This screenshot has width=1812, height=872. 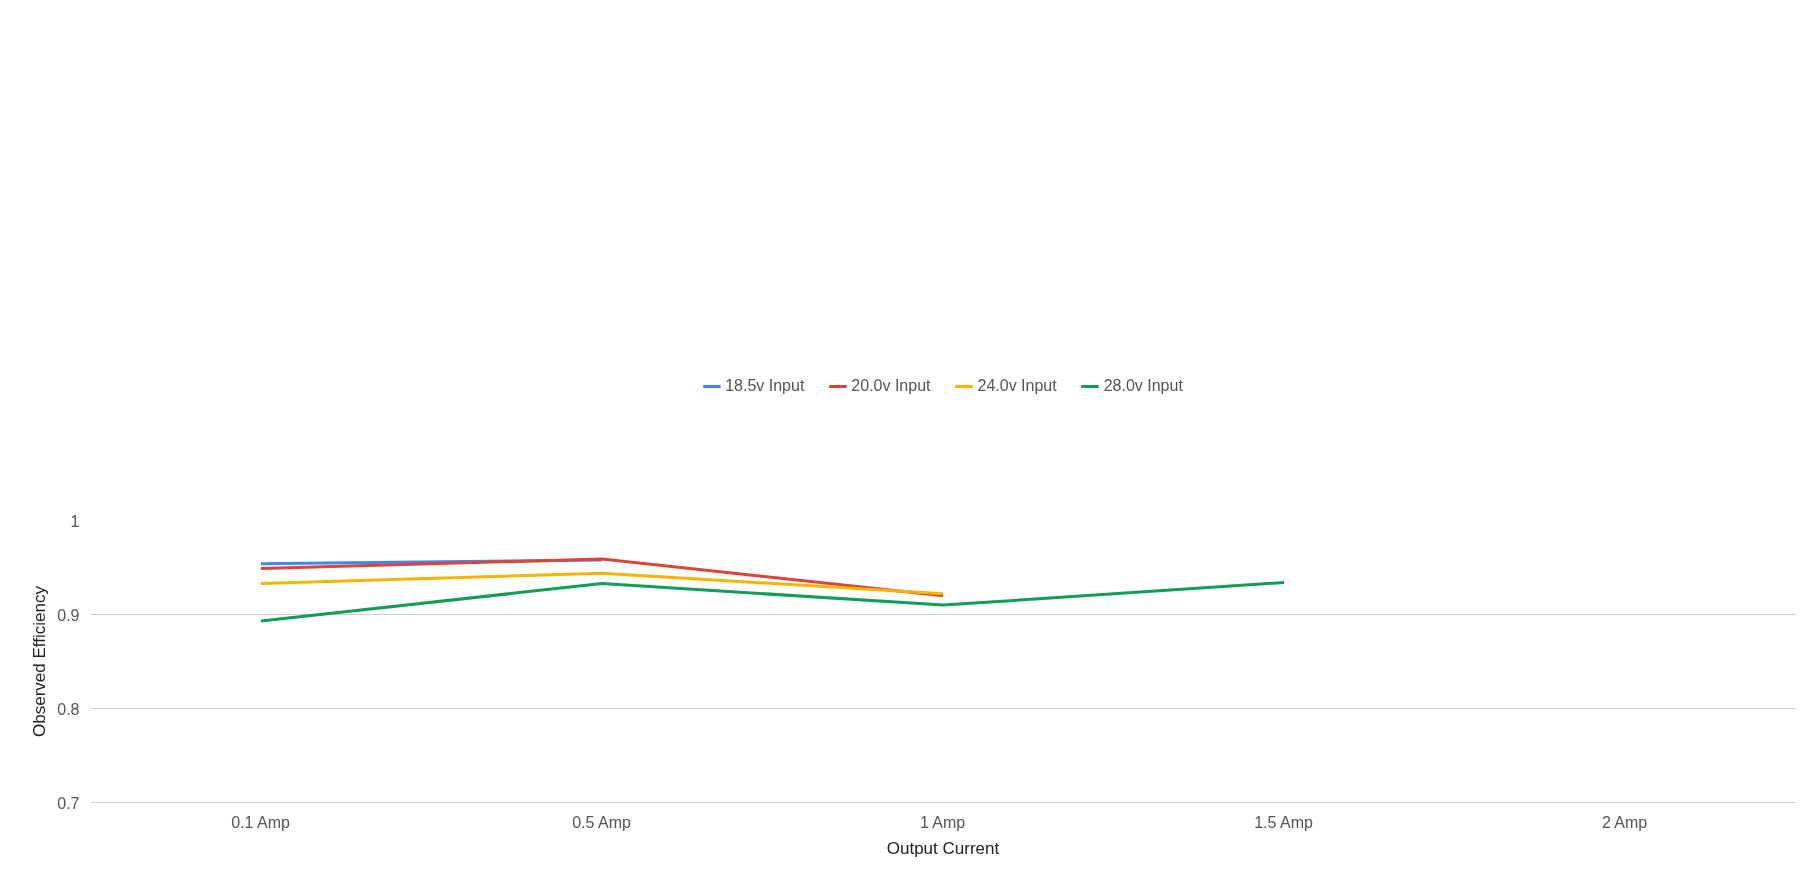 What do you see at coordinates (772, 602) in the screenshot?
I see `line-series` at bounding box center [772, 602].